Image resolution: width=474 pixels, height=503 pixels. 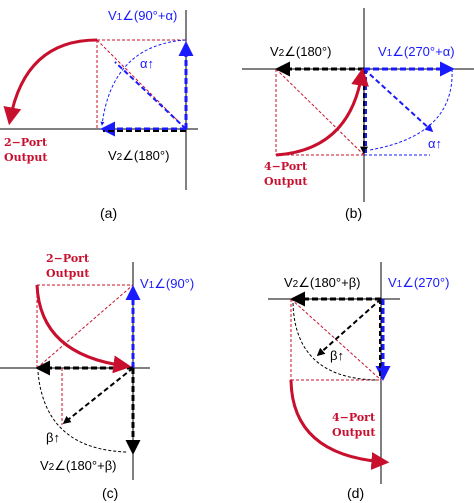 I want to click on panel-b-output-arc, so click(x=322, y=112).